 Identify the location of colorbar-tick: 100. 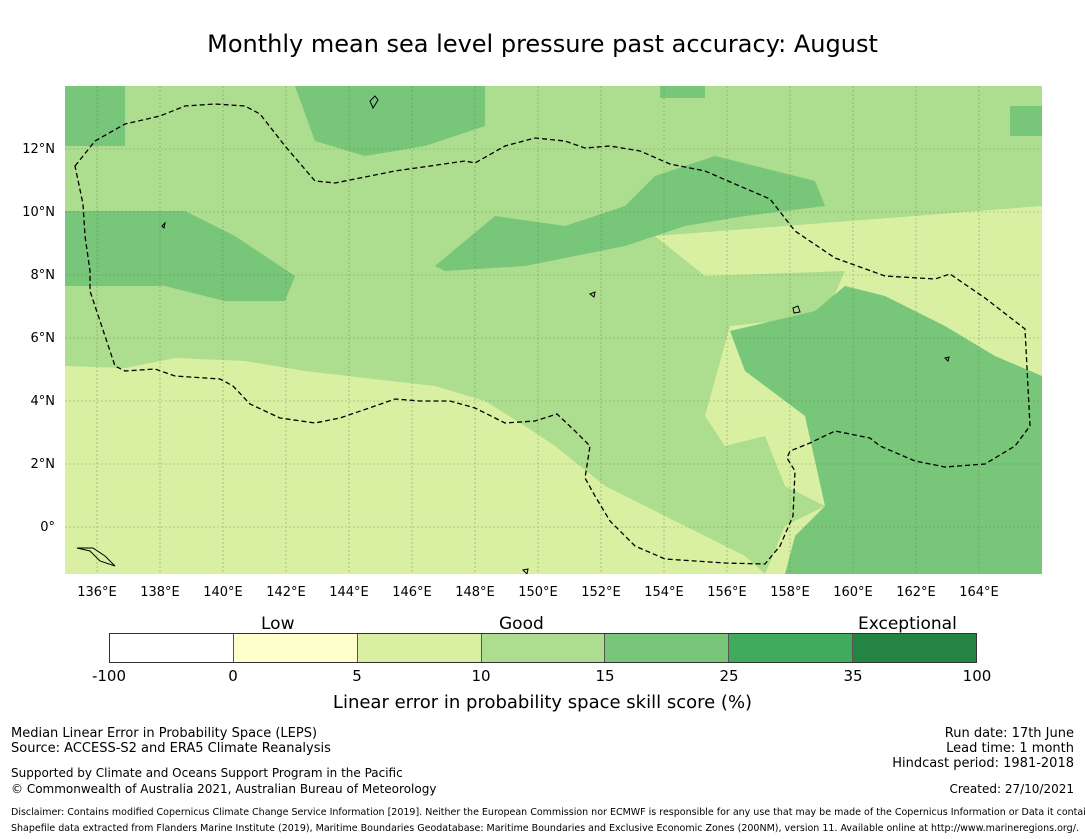
(977, 676).